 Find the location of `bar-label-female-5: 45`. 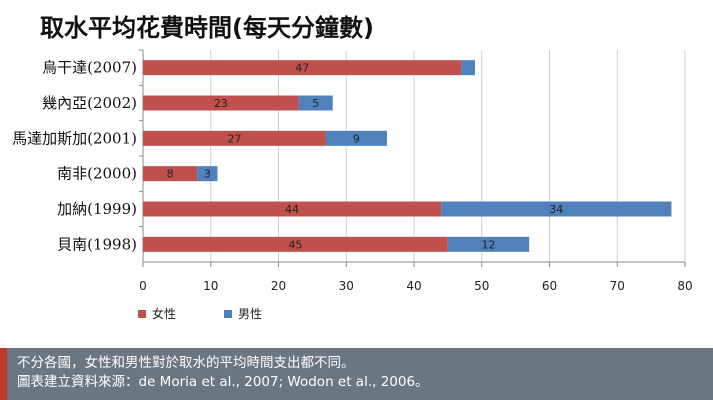

bar-label-female-5: 45 is located at coordinates (295, 244).